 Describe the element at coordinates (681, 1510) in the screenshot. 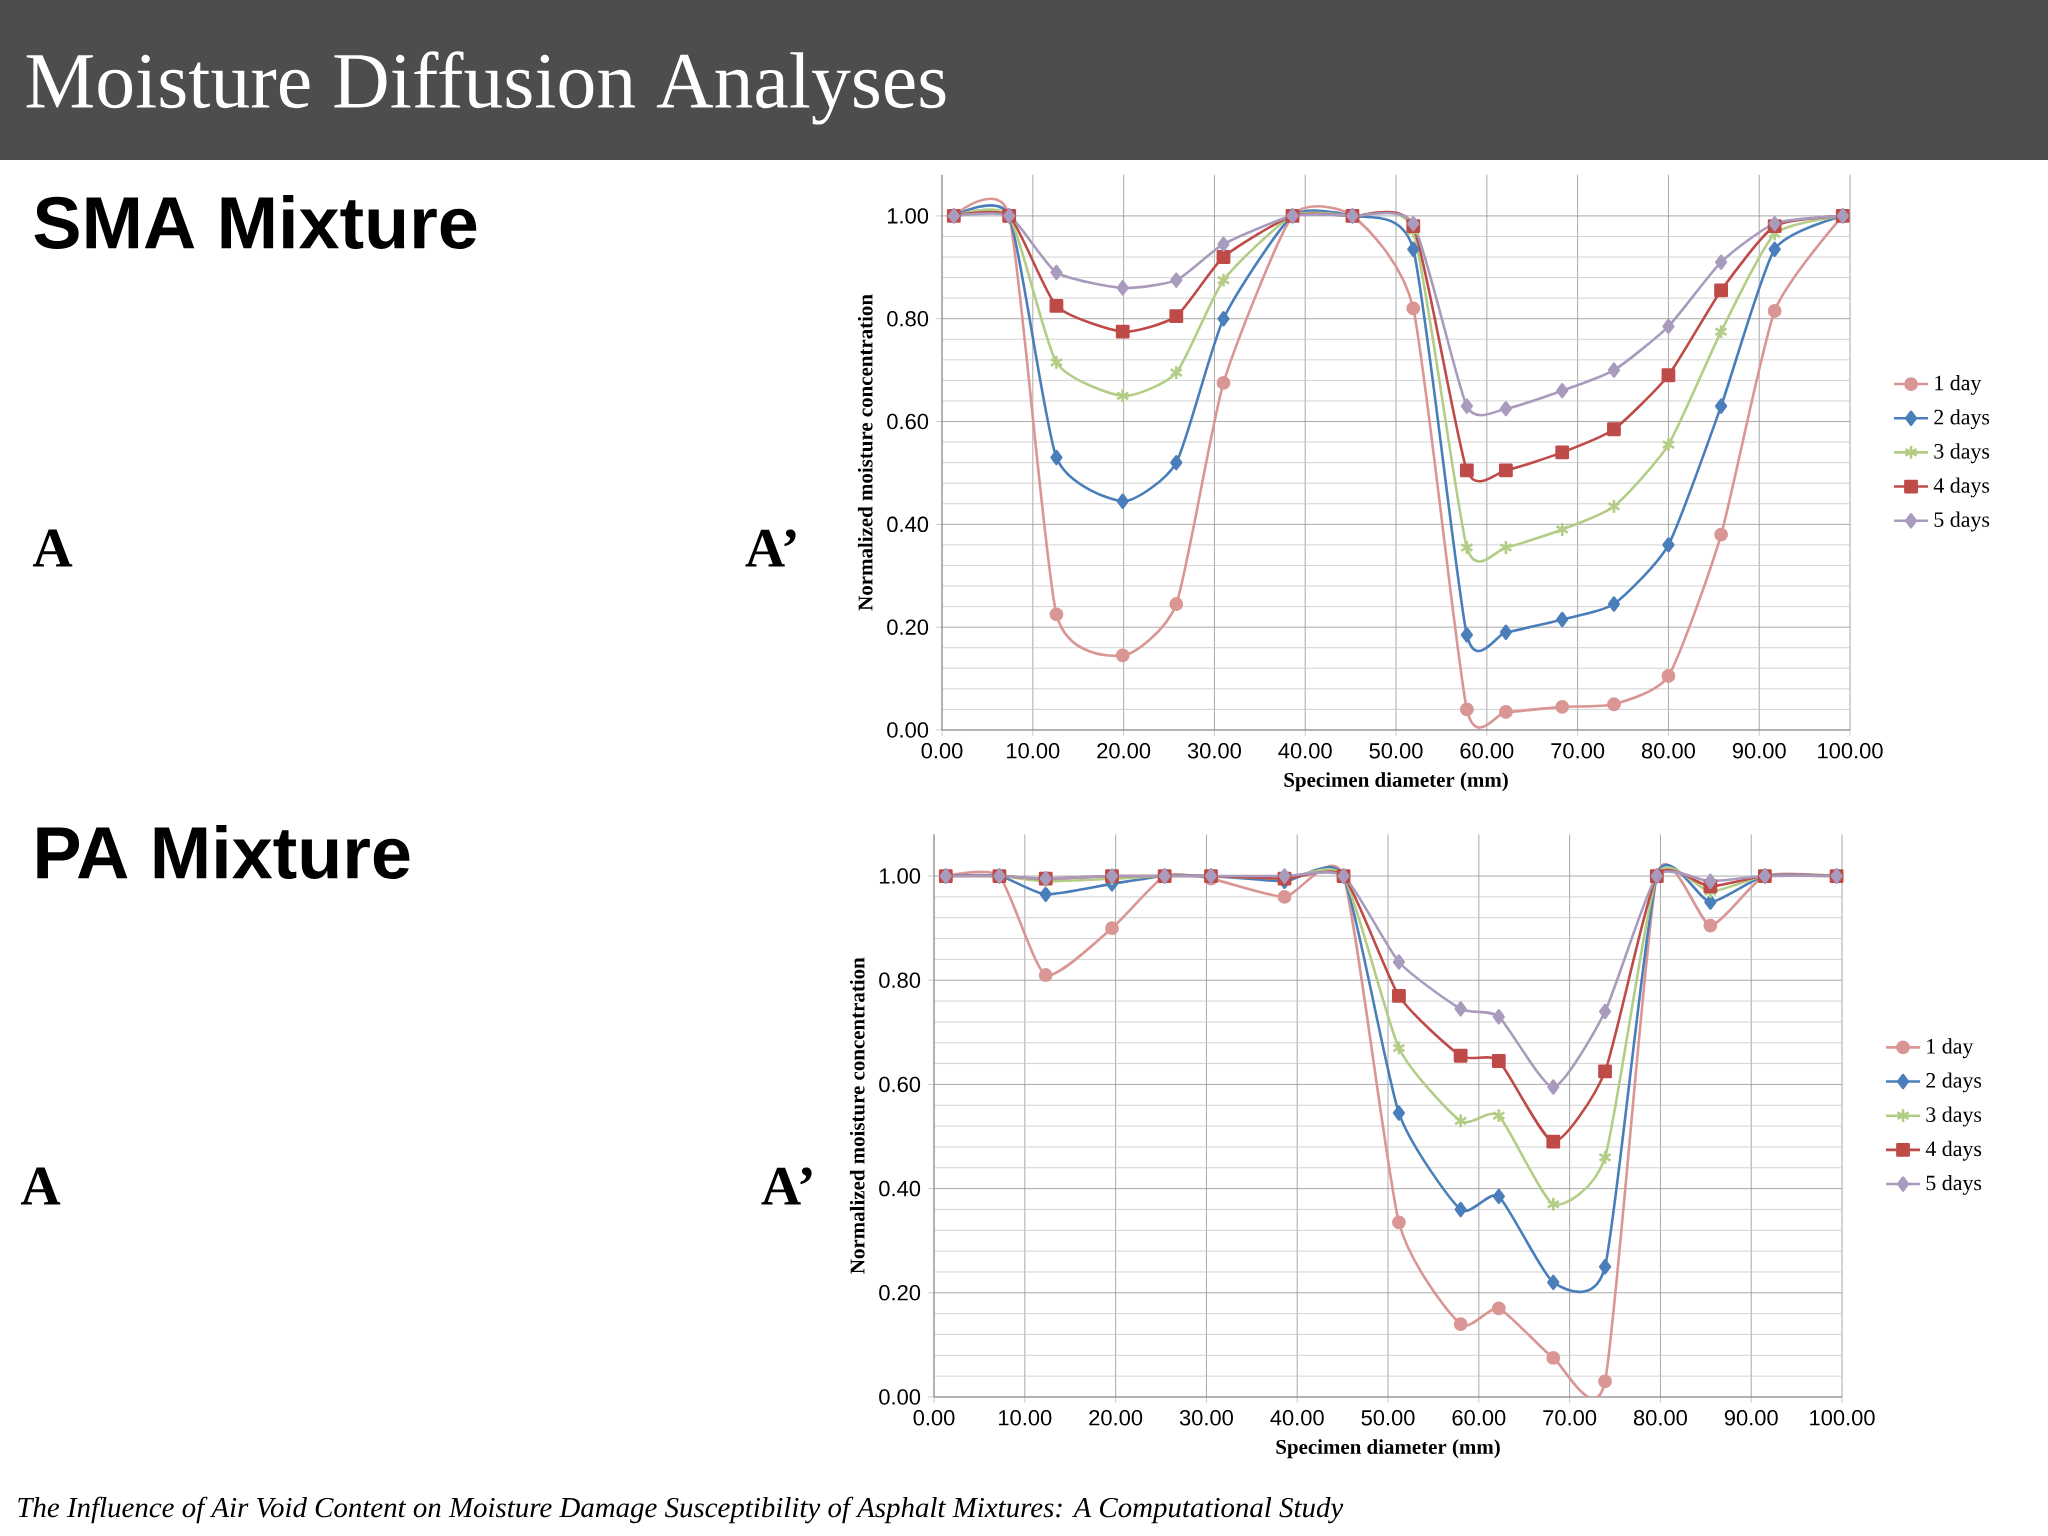

I see `text: The Influence of Air Void Content on Moisture Damage Susceptibility of Asphalt Mixtures: A Computational Study` at that location.